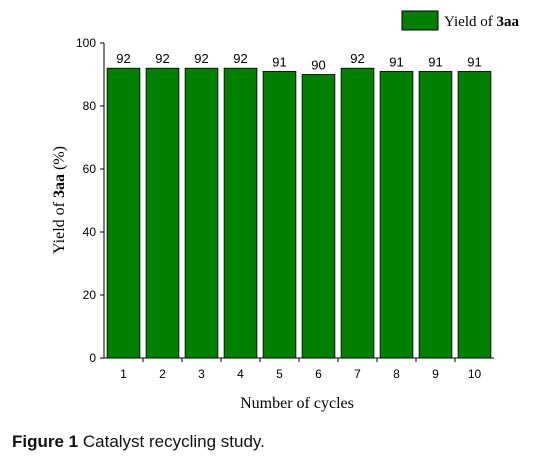 The height and width of the screenshot is (459, 551). Describe the element at coordinates (90, 295) in the screenshot. I see `y-tick-label: 20` at that location.